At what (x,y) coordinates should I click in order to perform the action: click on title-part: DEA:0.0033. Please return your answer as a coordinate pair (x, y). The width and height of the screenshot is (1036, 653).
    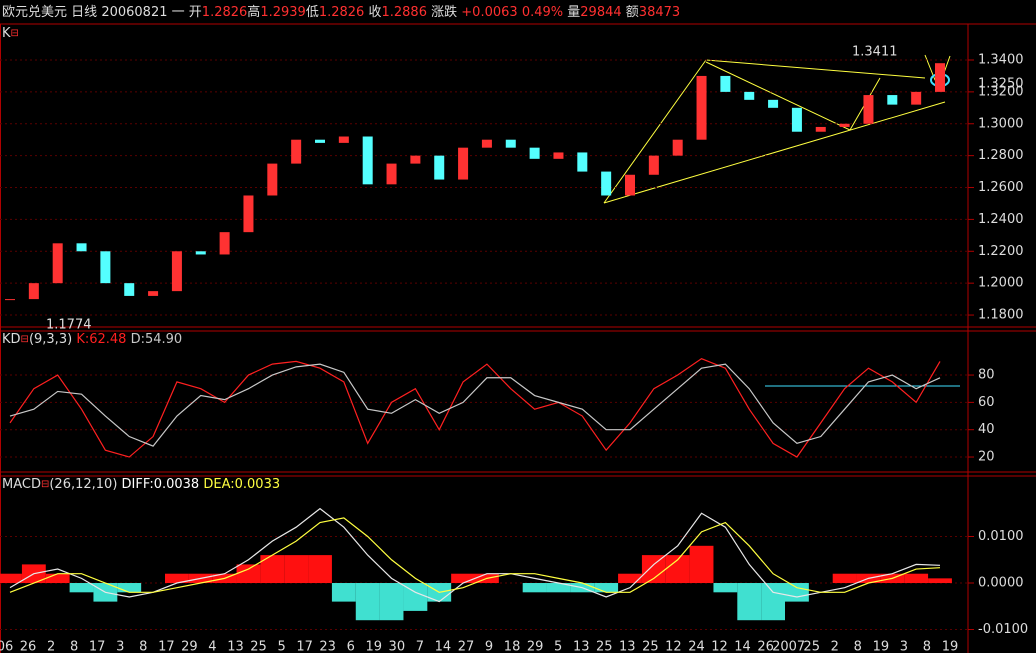
    Looking at the image, I should click on (241, 484).